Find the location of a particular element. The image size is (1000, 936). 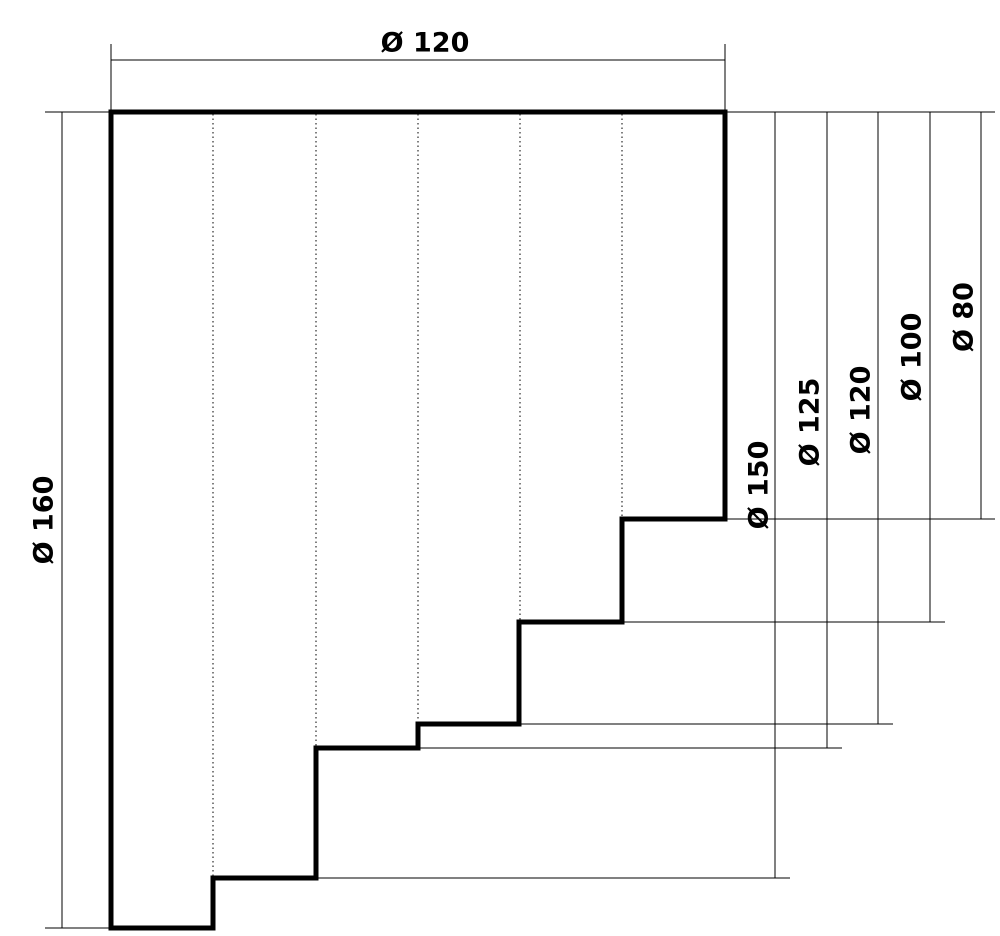

dimension-label: Ø 125 is located at coordinates (810, 422).